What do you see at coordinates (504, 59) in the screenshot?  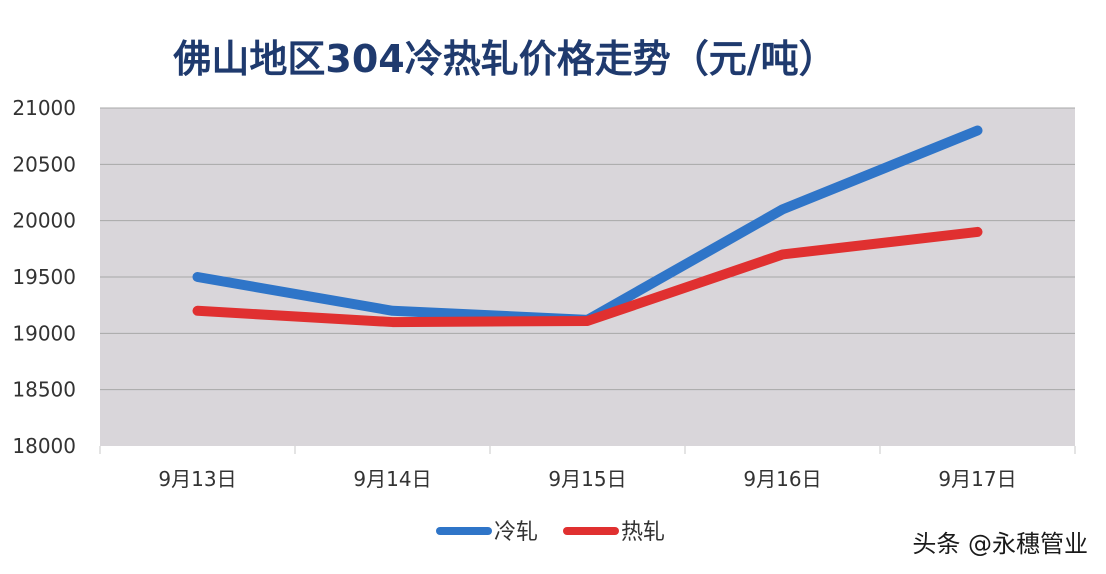 I see `chart-title: 佛山地区304冷热轧价格走势（元/吨）` at bounding box center [504, 59].